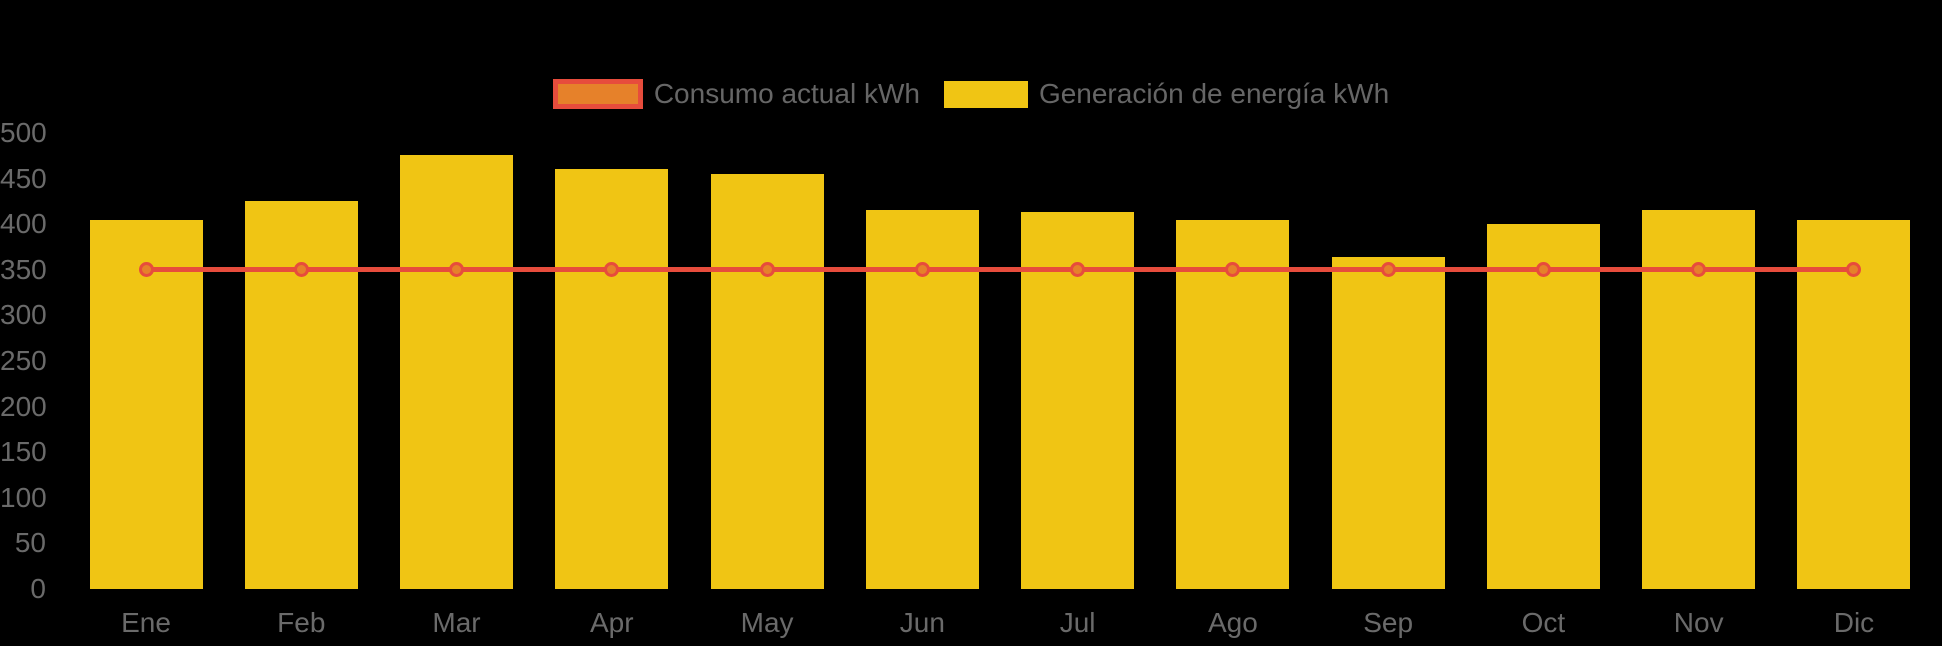  I want to click on y-tick-label-0: 0, so click(38, 588).